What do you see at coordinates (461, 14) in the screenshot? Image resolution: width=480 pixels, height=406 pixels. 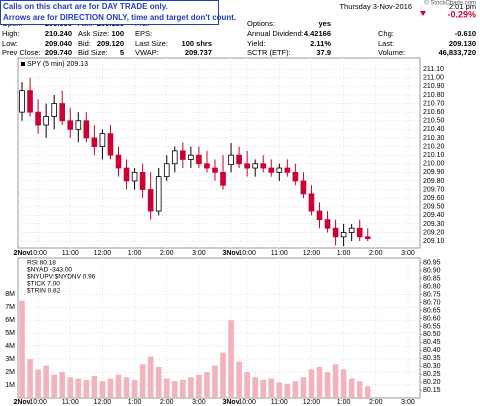 I see `change-percent: -0.29%` at bounding box center [461, 14].